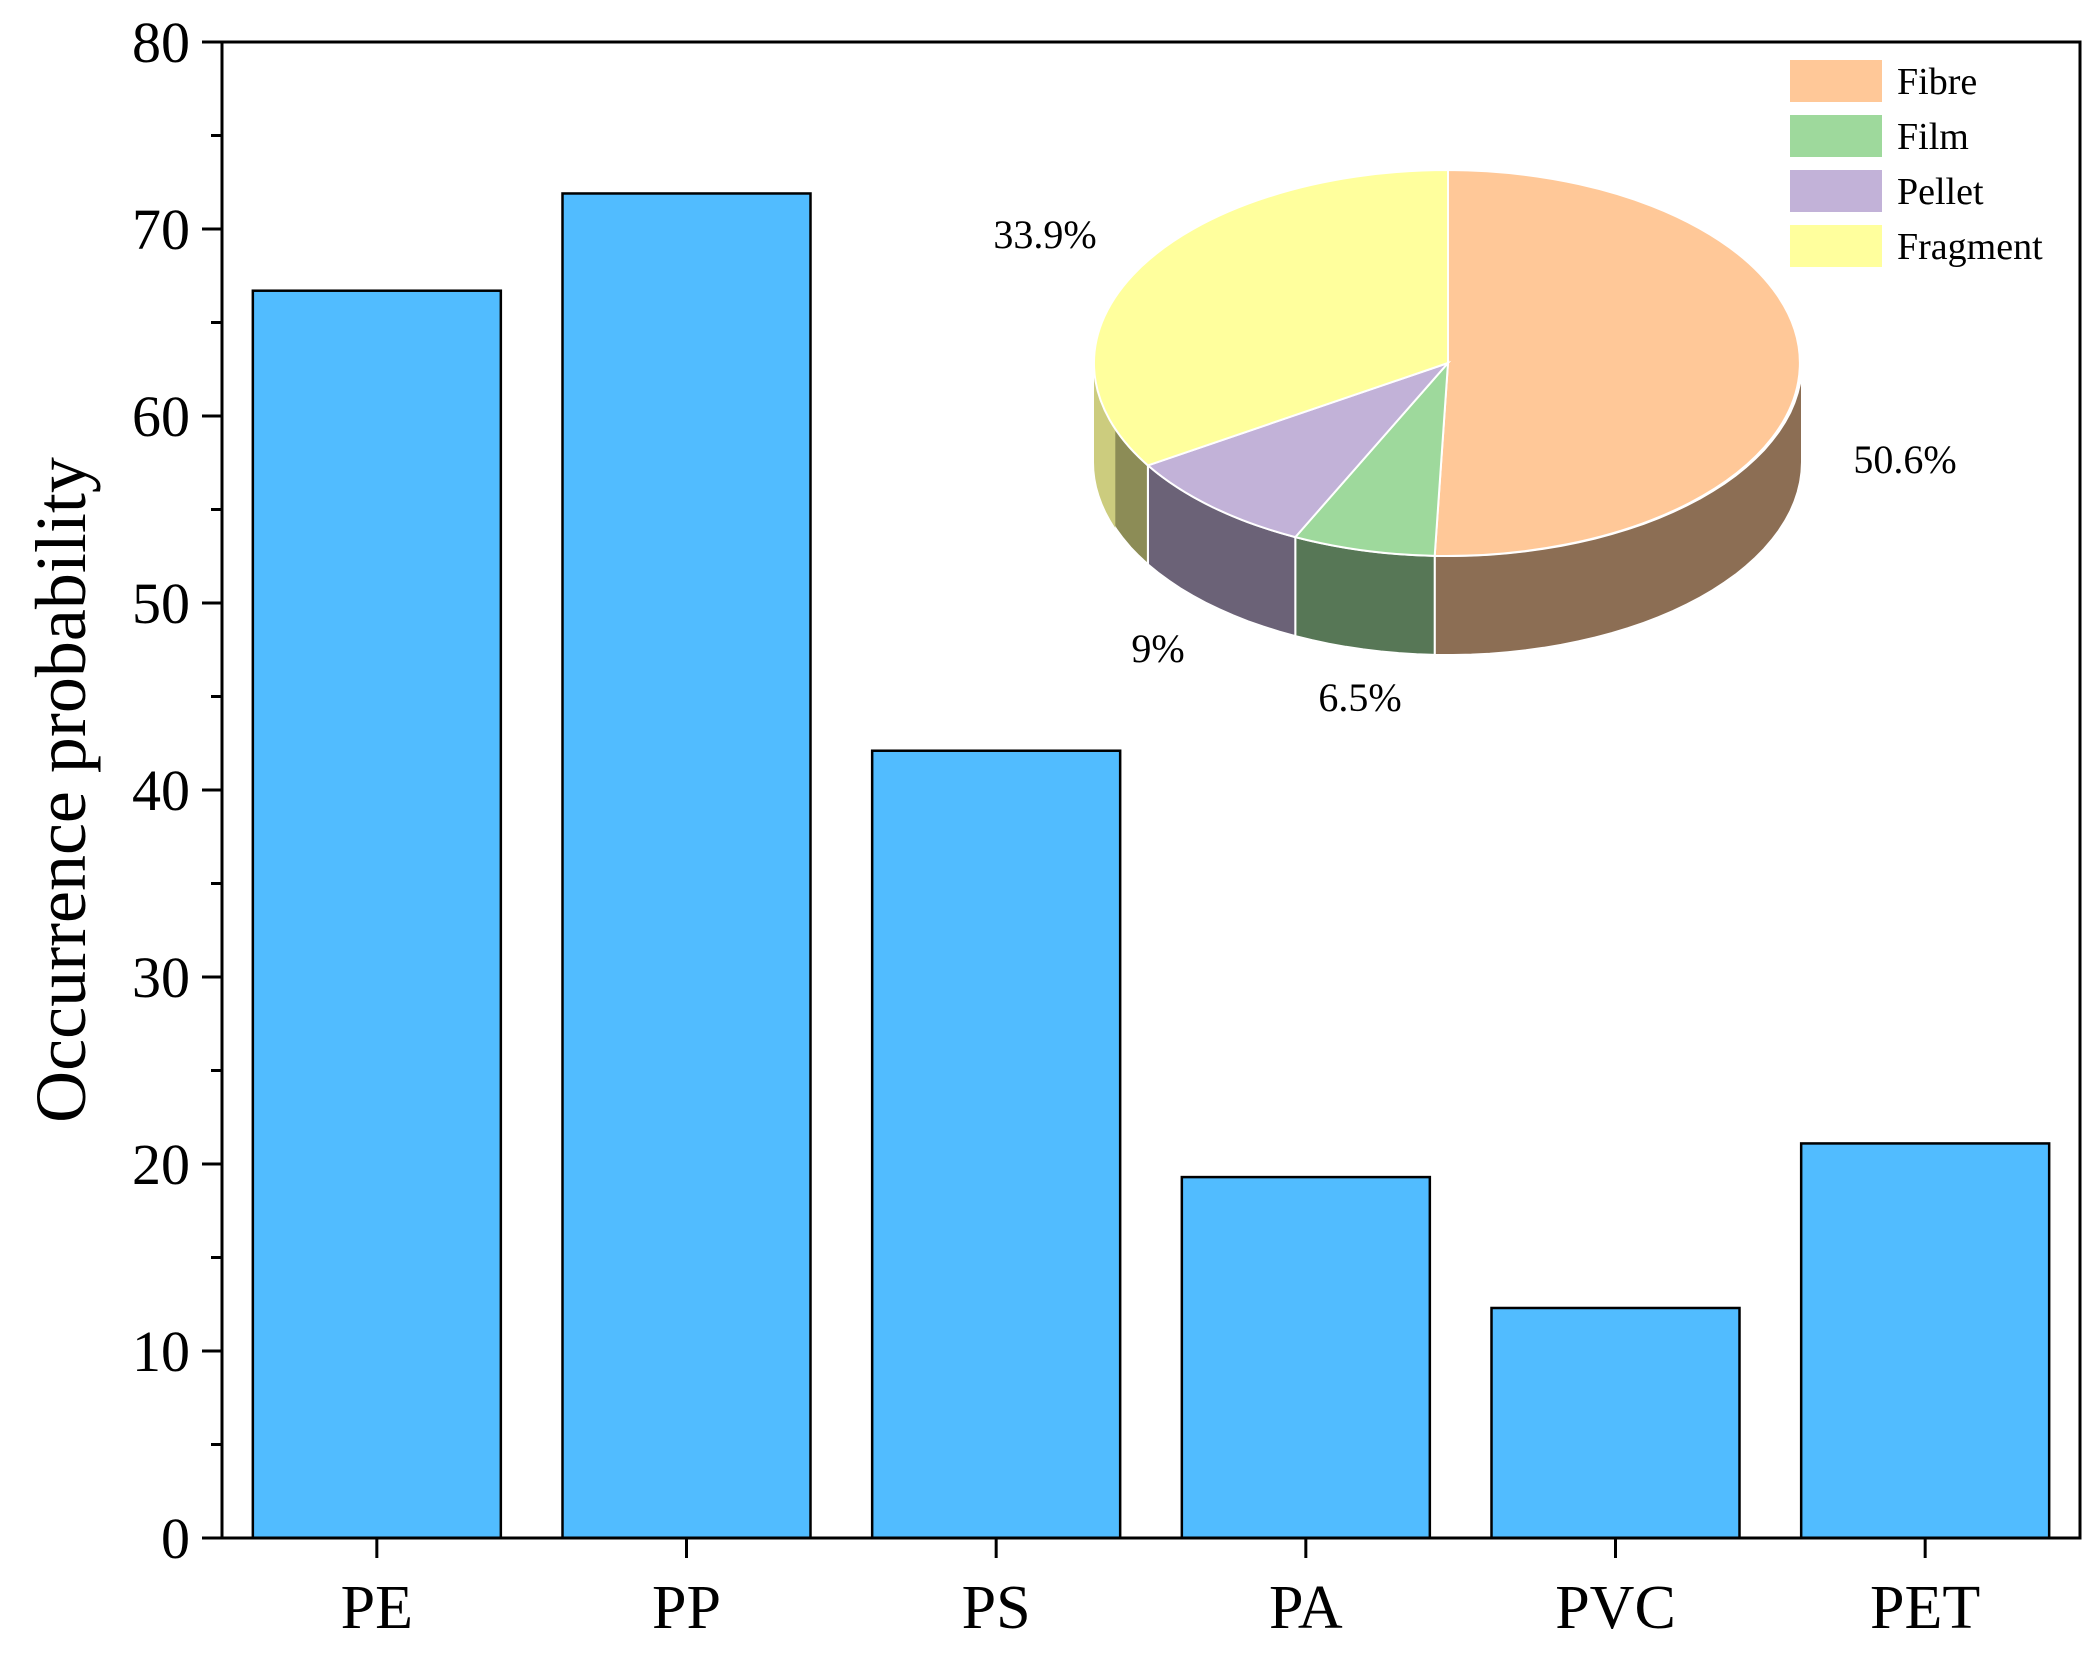 This screenshot has height=1659, width=2097. What do you see at coordinates (161, 977) in the screenshot?
I see `y-tick-label: 30` at bounding box center [161, 977].